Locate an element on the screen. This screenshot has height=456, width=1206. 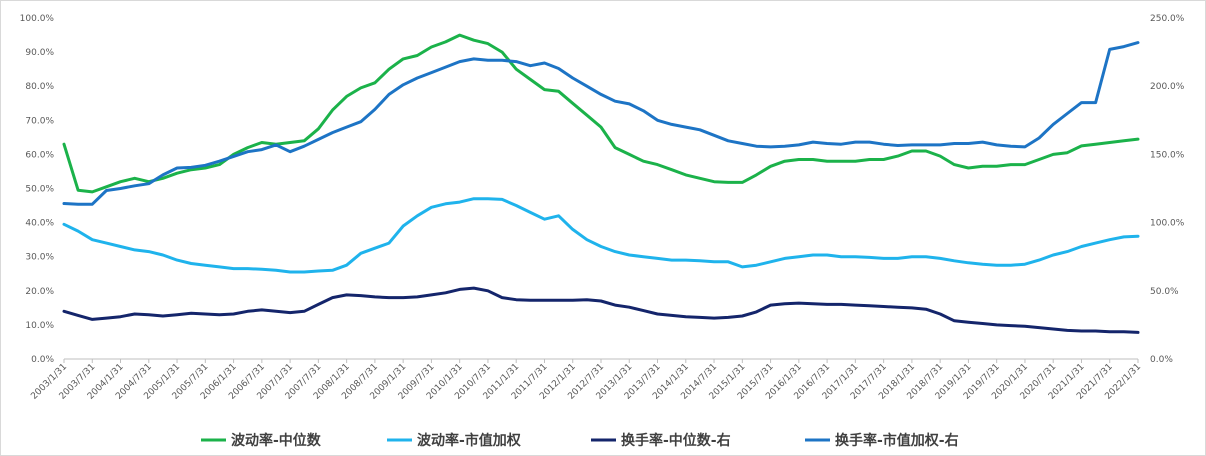
legend-label-2: 波动率-市值加权 is located at coordinates (469, 440).